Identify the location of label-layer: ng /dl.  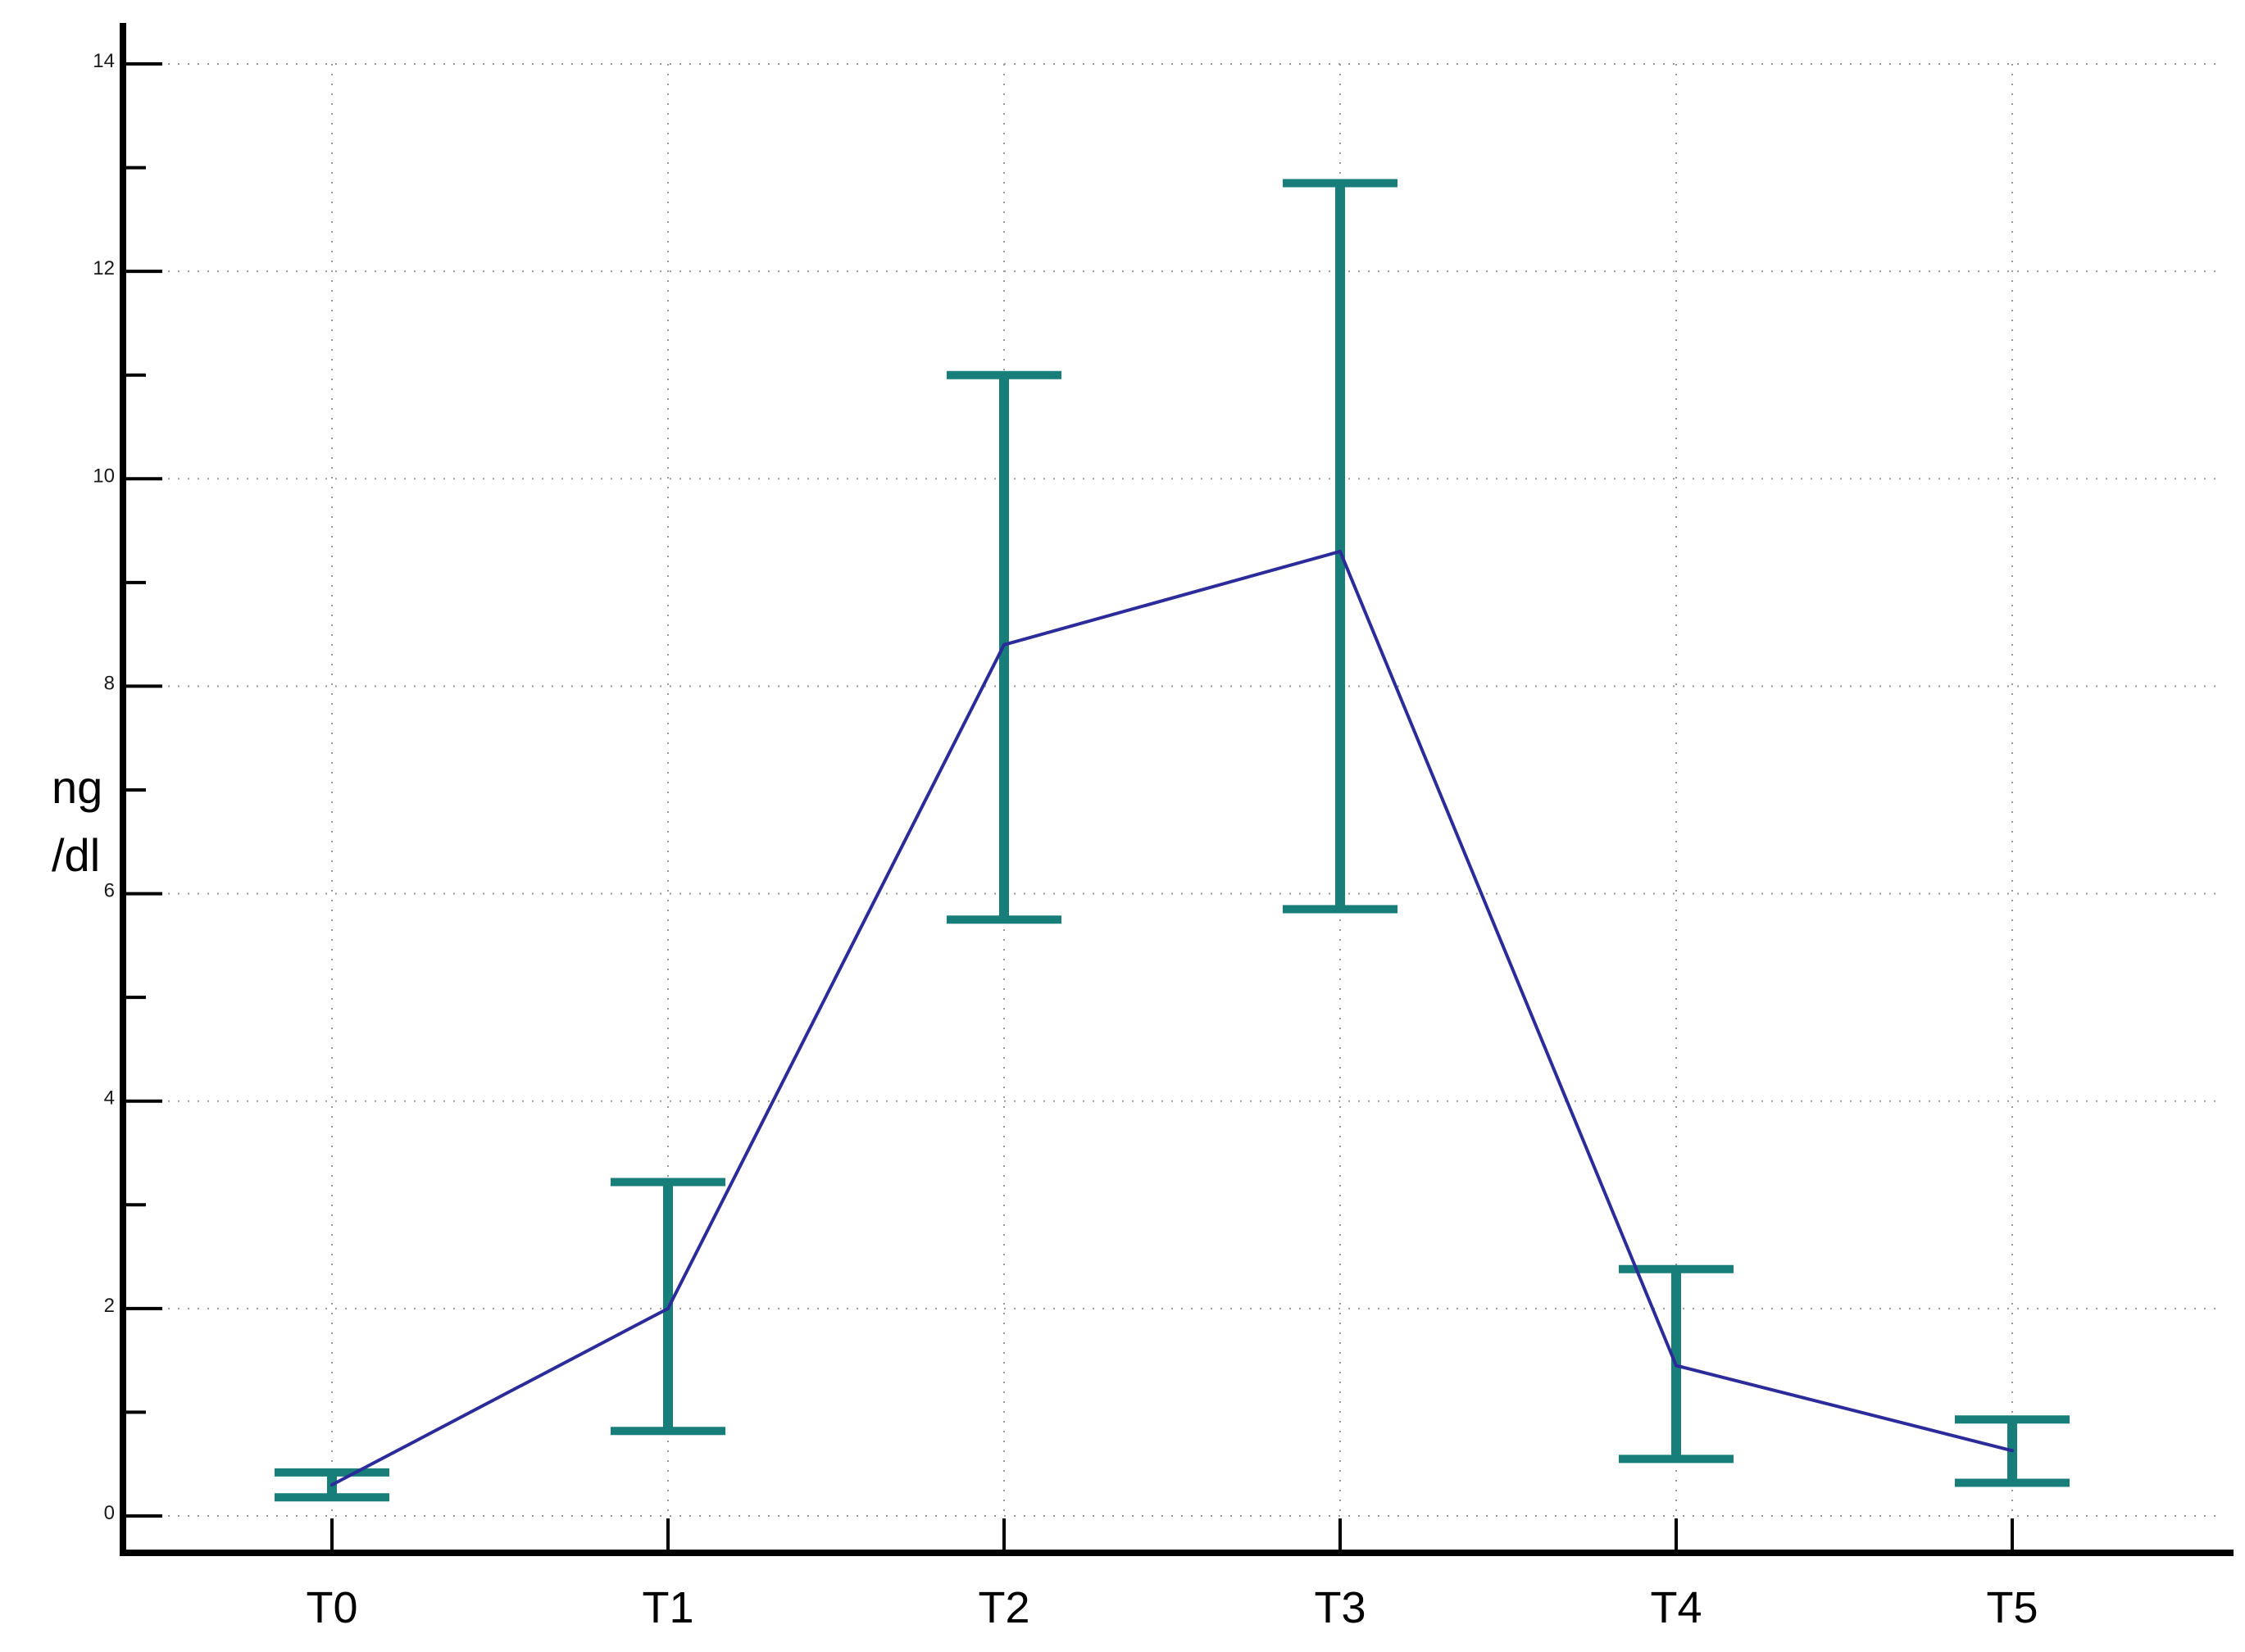
(77, 821).